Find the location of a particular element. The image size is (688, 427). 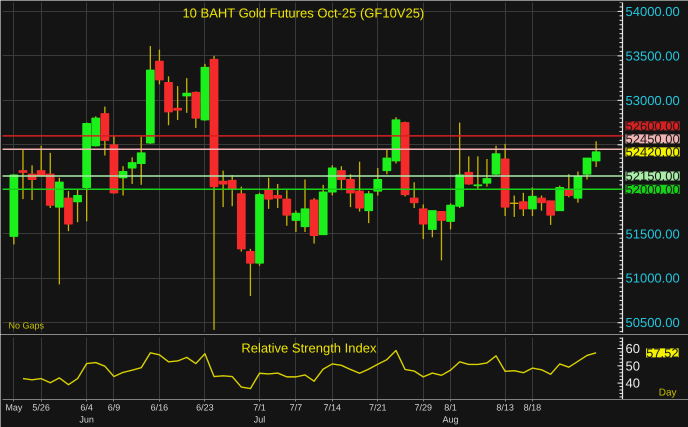

x-tick-label: 7/7 is located at coordinates (296, 407).